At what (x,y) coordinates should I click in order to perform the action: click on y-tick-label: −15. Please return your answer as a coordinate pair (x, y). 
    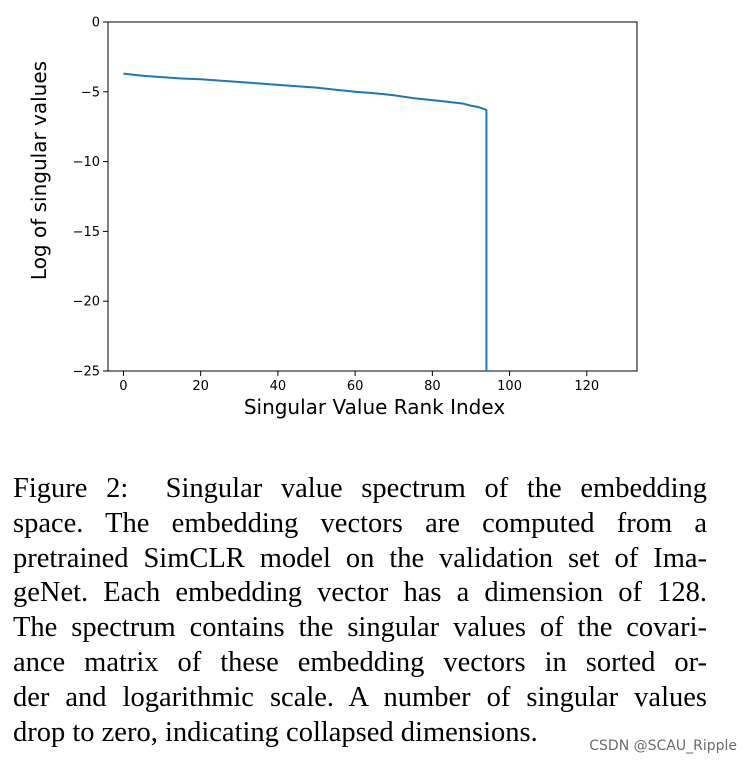
    Looking at the image, I should click on (86, 232).